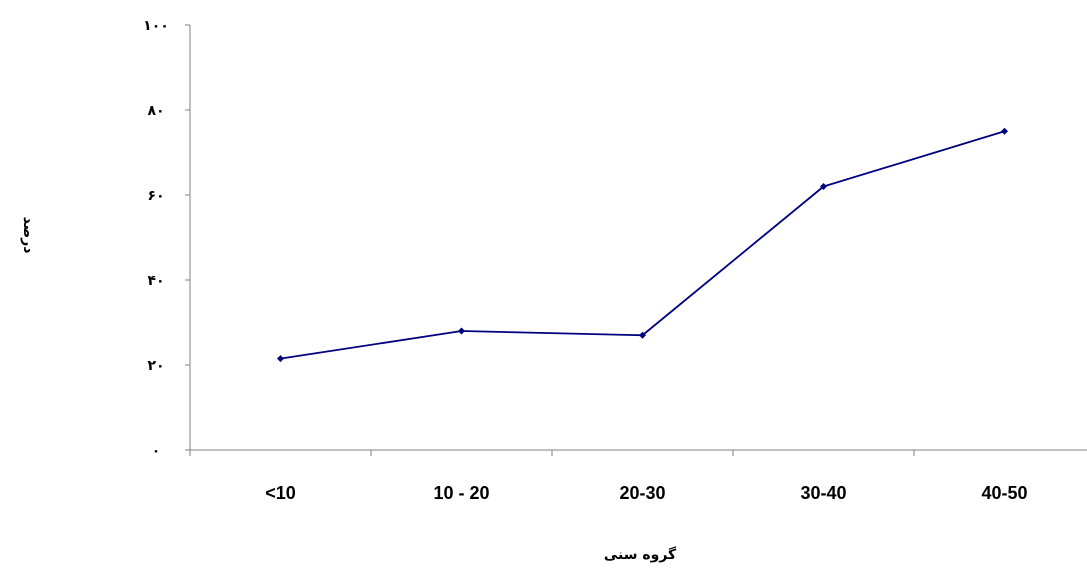 This screenshot has width=1087, height=574. Describe the element at coordinates (642, 493) in the screenshot. I see `x-tick-label: 20-30` at that location.